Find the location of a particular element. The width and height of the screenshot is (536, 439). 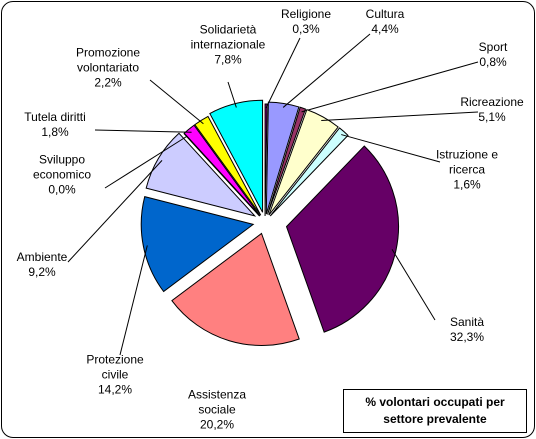

category-label: Ricreazione is located at coordinates (492, 102).